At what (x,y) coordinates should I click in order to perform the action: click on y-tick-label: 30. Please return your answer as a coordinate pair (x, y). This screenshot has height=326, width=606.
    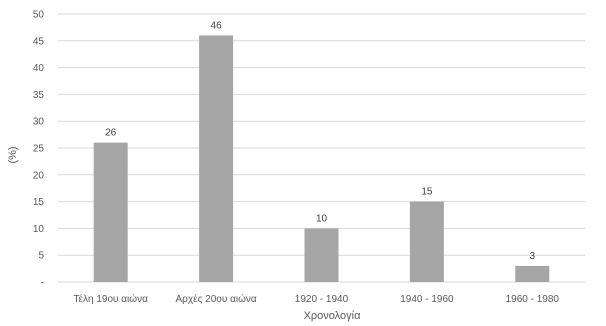
    Looking at the image, I should click on (39, 122).